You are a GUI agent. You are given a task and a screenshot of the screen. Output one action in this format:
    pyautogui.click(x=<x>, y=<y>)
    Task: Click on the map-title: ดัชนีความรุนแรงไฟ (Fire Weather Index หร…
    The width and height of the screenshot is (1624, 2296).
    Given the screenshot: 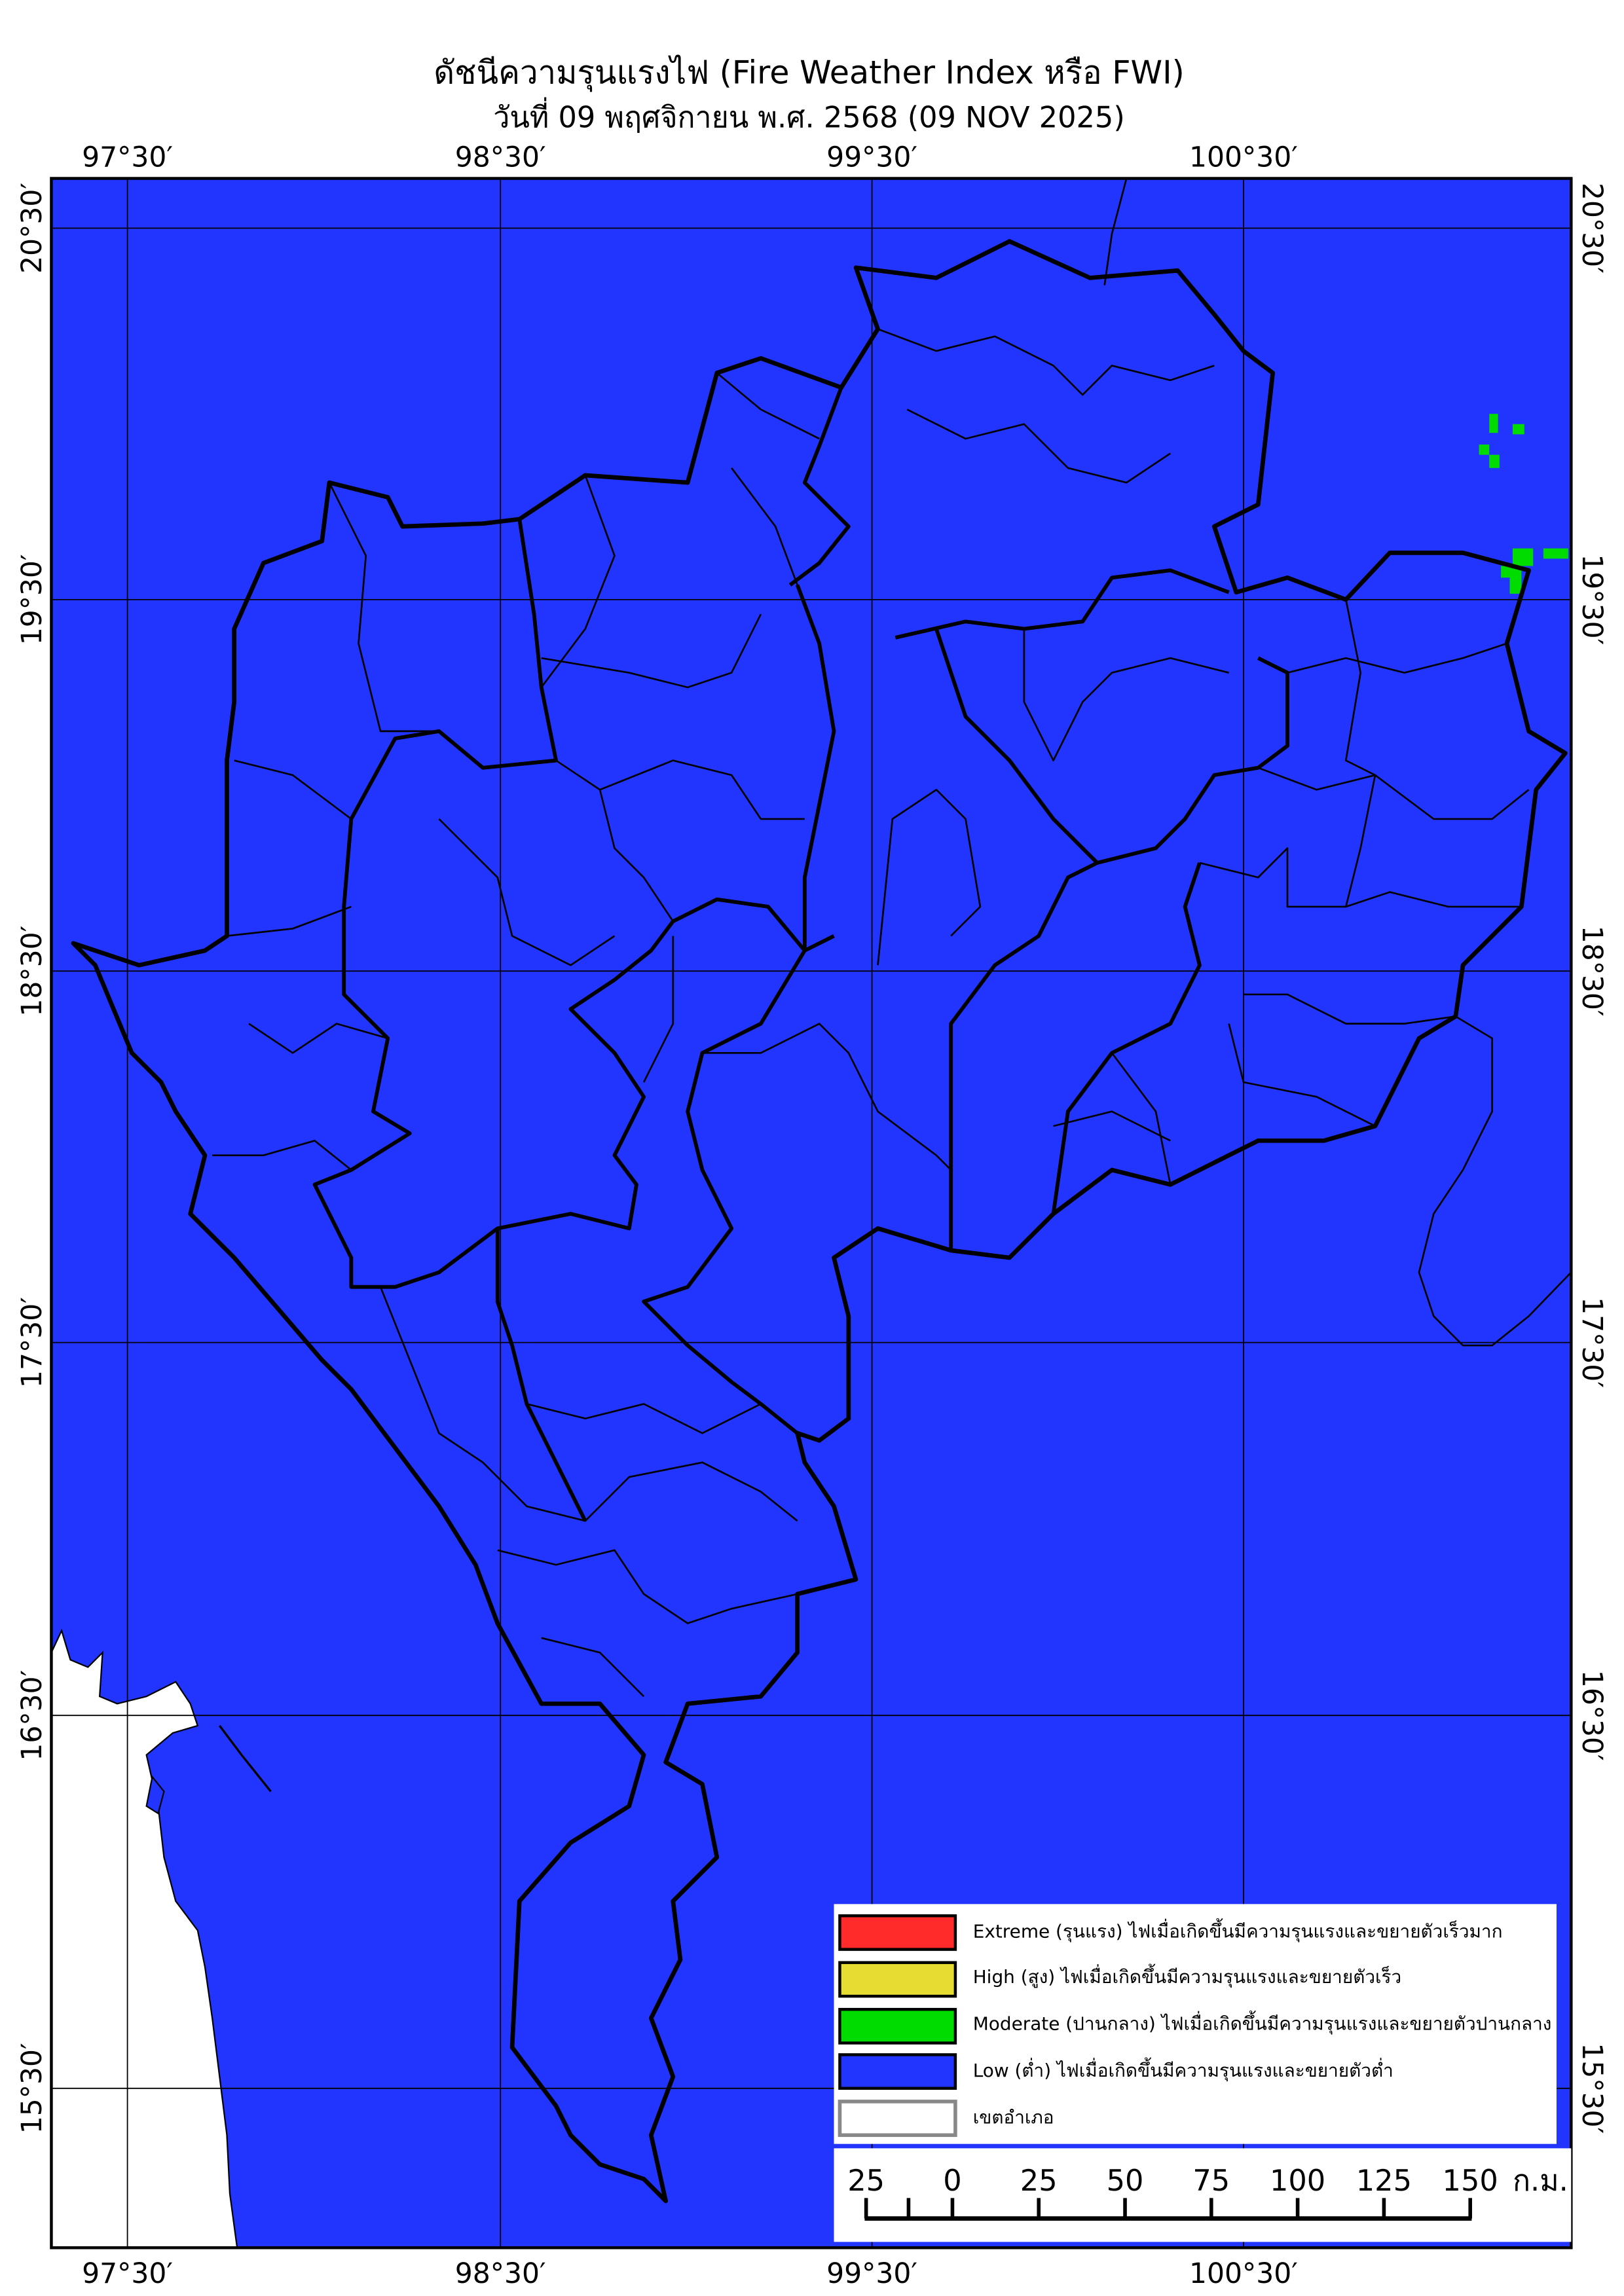 What is the action you would take?
    pyautogui.click(x=809, y=72)
    